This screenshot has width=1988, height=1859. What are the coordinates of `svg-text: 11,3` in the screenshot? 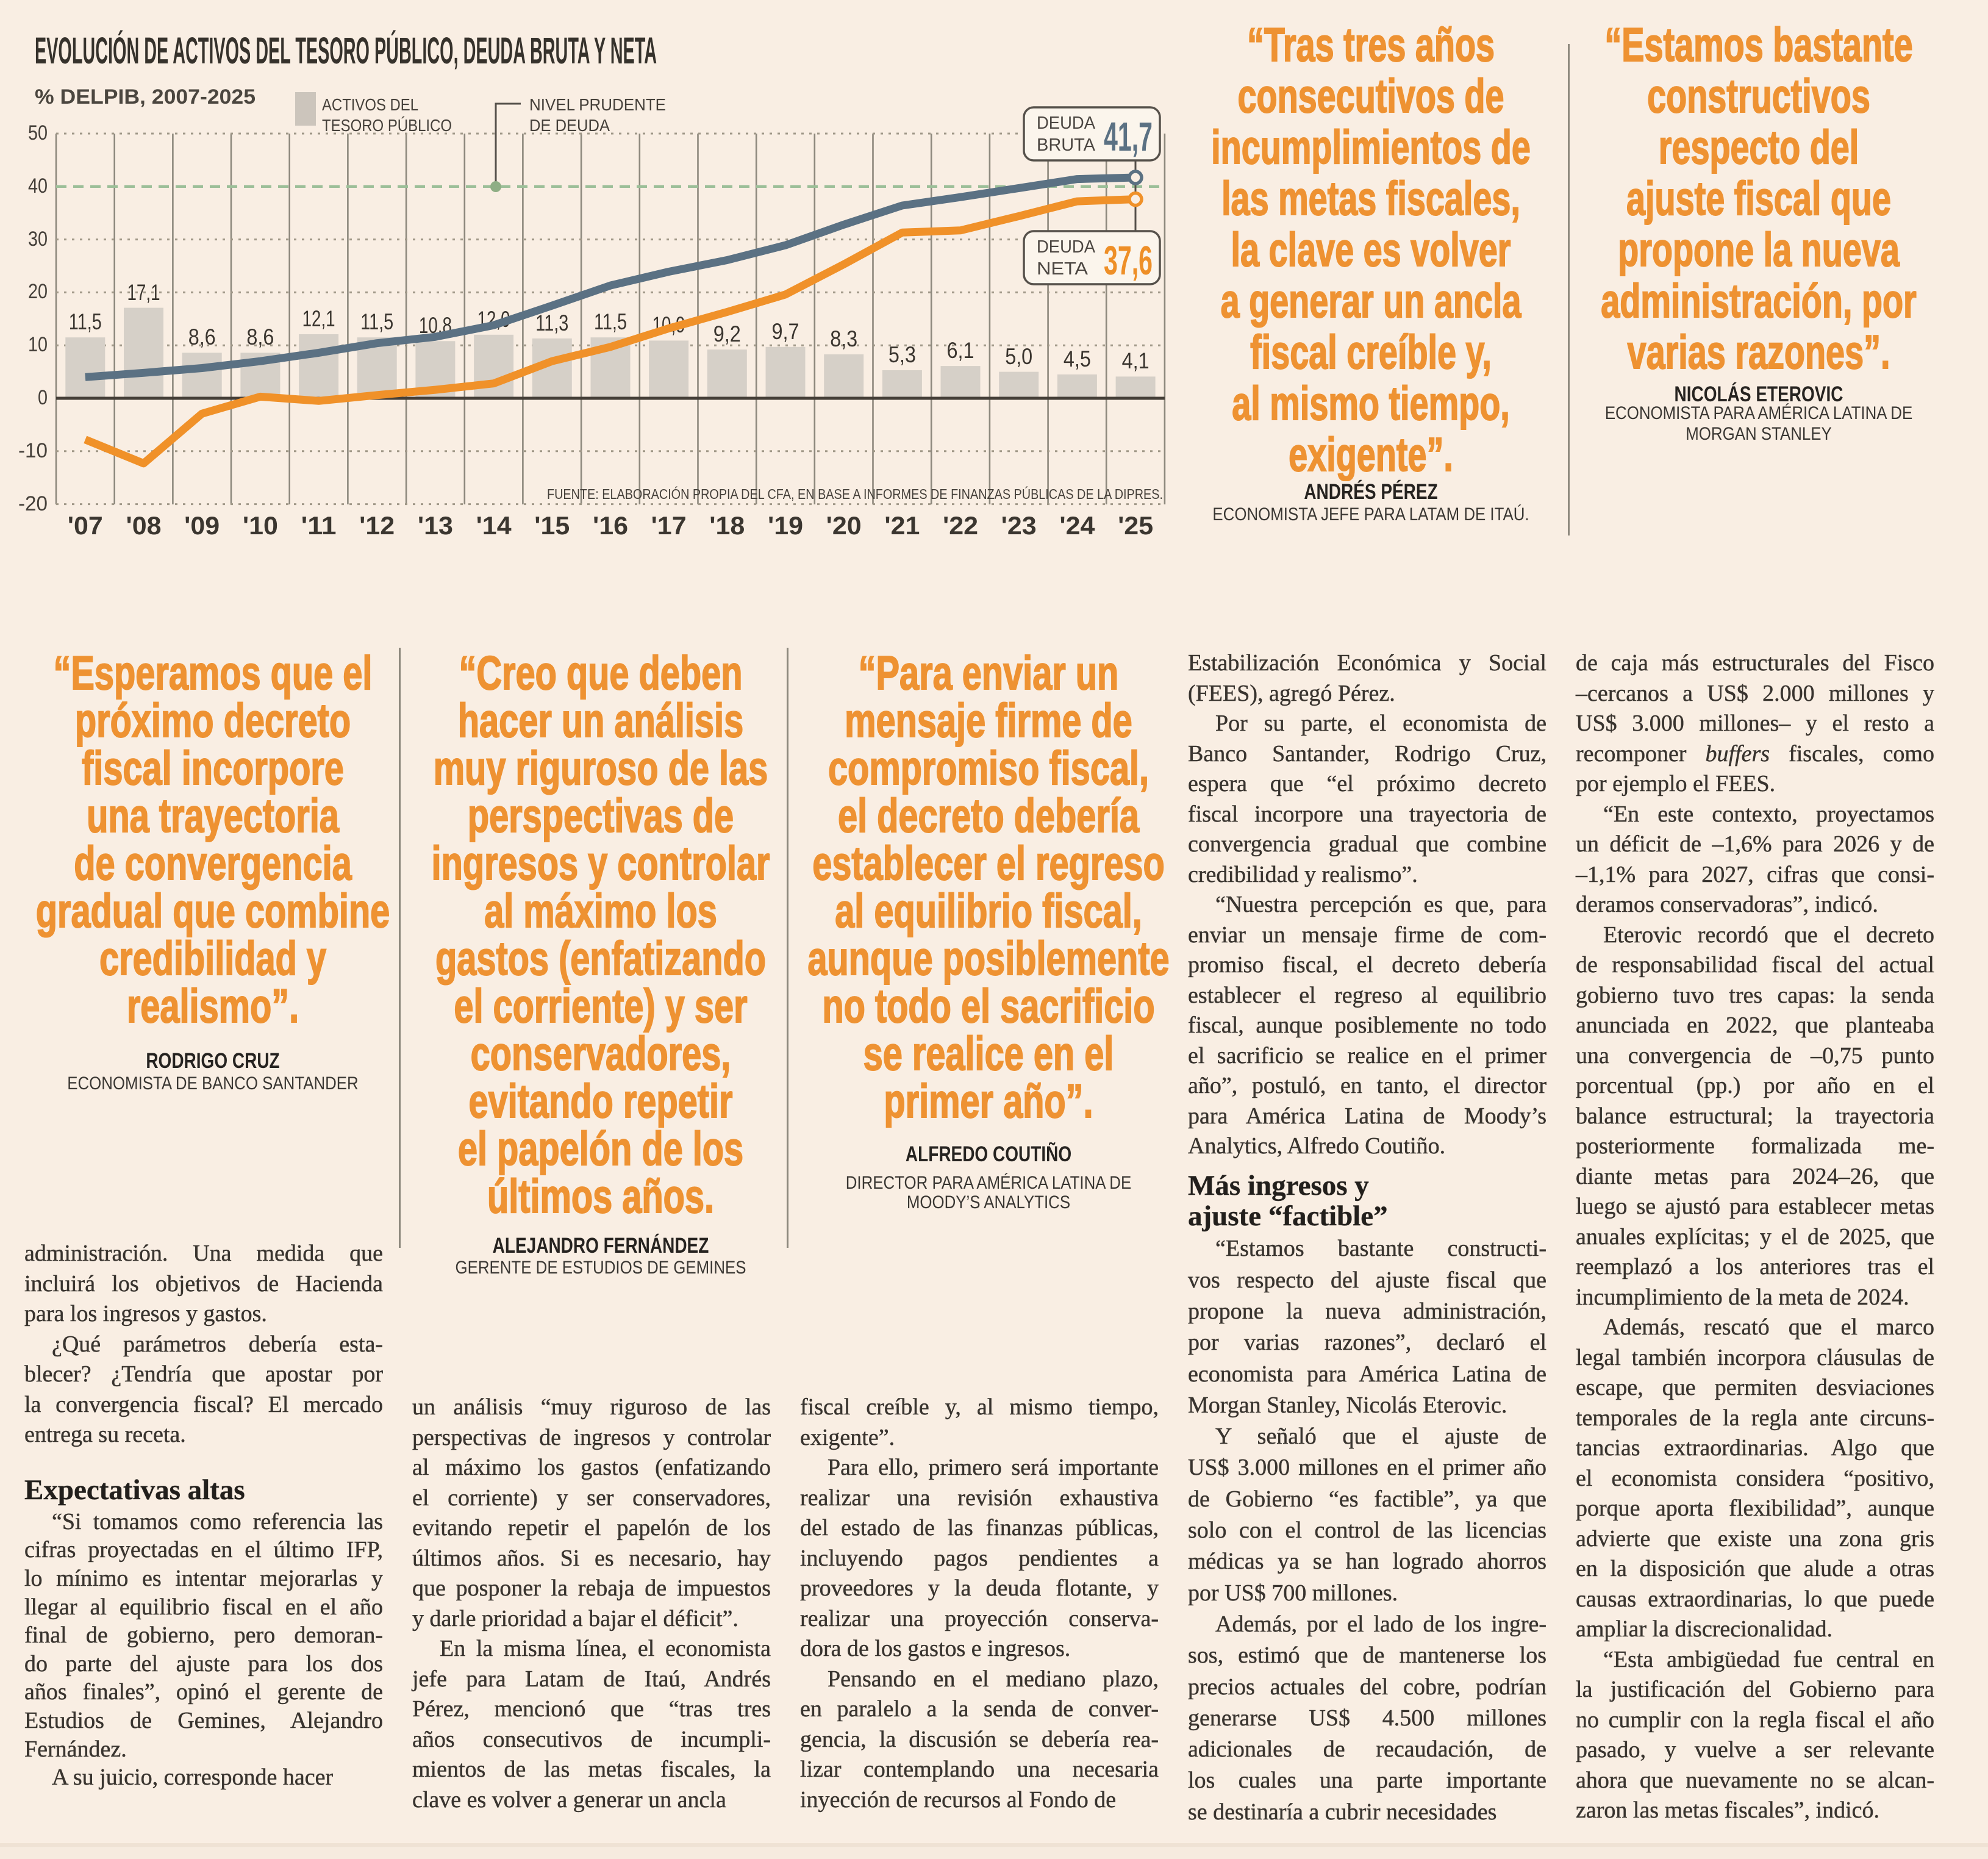 It's located at (551, 323).